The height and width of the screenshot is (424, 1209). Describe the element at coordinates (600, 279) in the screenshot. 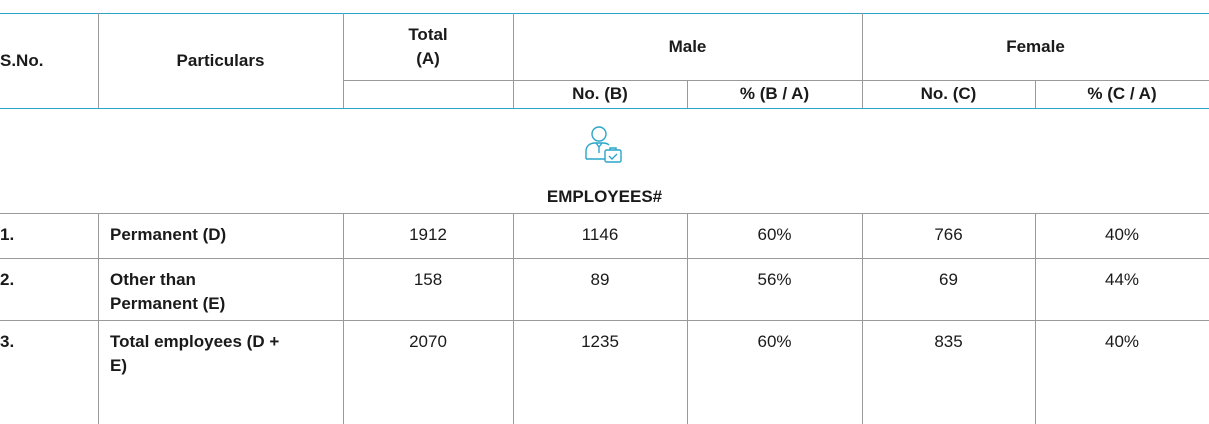

I see `table-cell: 89` at that location.